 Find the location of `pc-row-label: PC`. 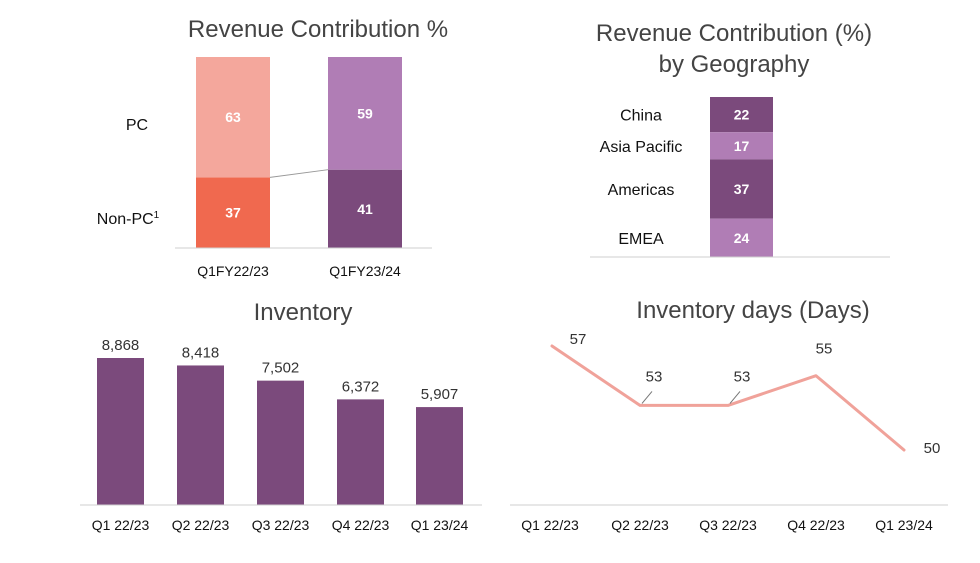

pc-row-label: PC is located at coordinates (137, 125).